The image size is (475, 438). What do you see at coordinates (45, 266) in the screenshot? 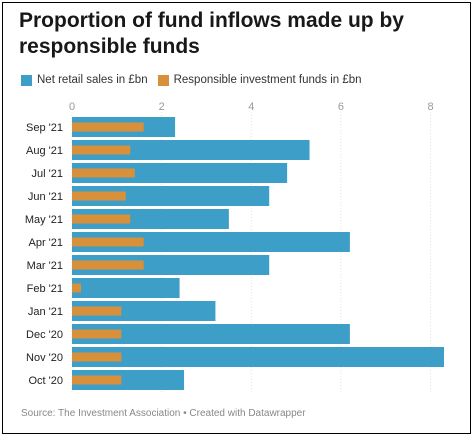
I see `y-tick-label: Mar '21` at bounding box center [45, 266].